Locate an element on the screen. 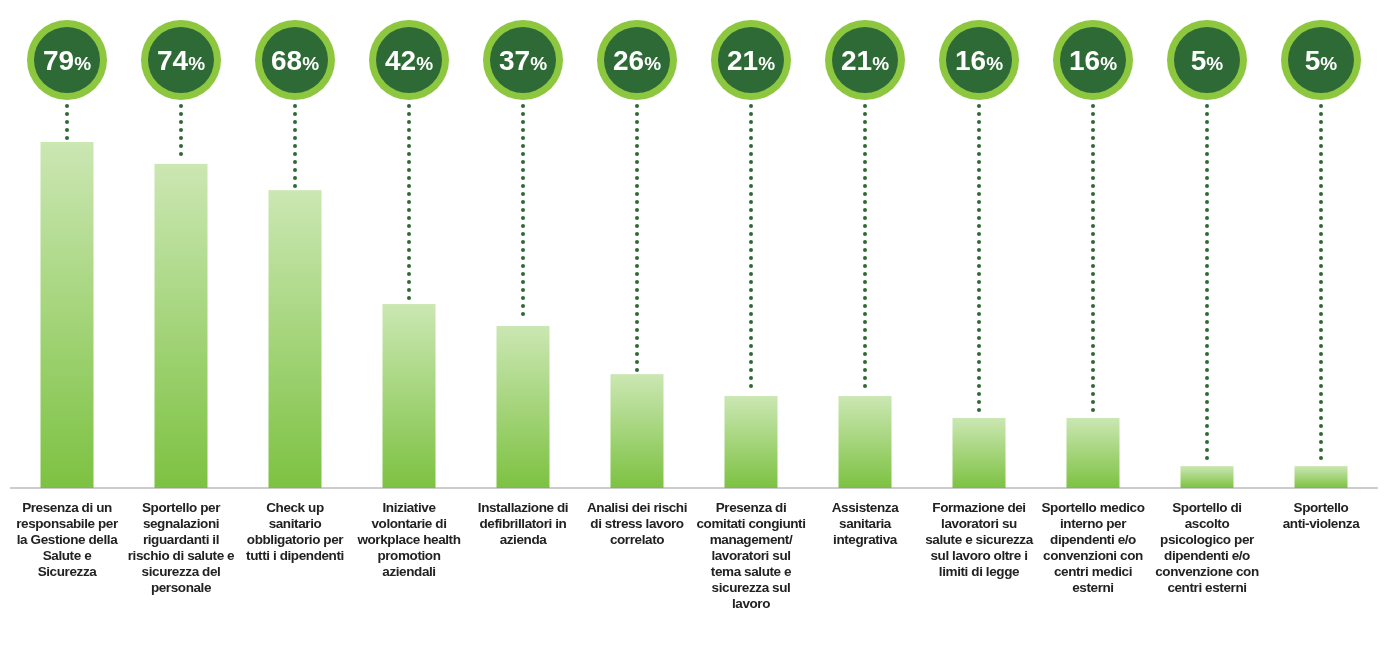 The image size is (1388, 668). data-label: 42% is located at coordinates (409, 60).